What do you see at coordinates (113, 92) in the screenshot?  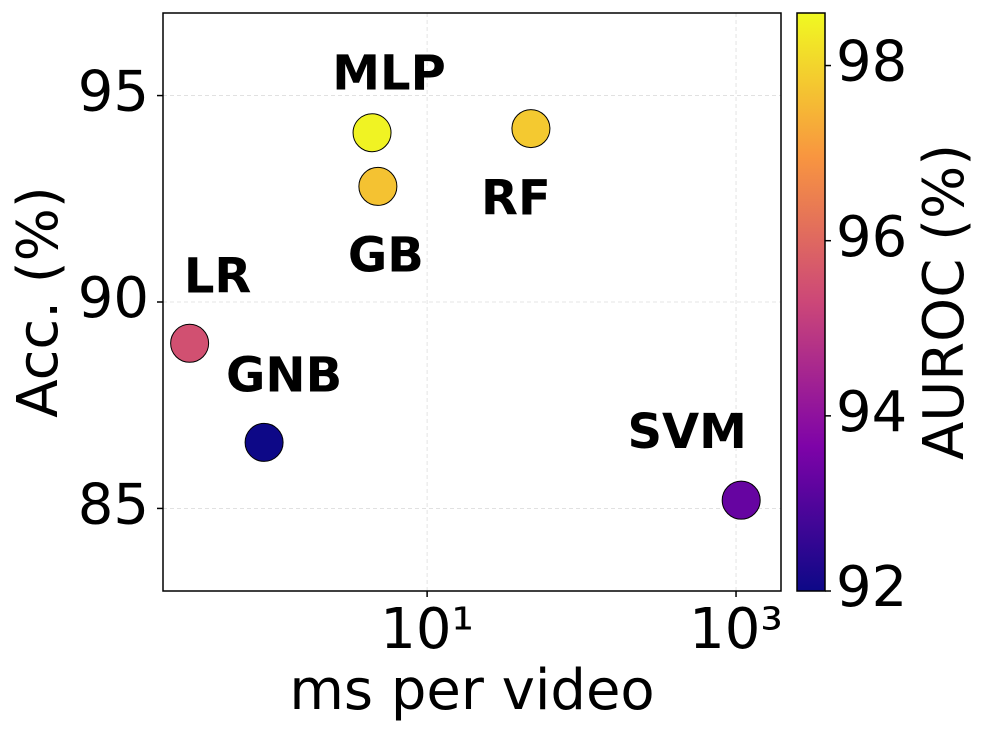 I see `y-tick-label: 95` at bounding box center [113, 92].